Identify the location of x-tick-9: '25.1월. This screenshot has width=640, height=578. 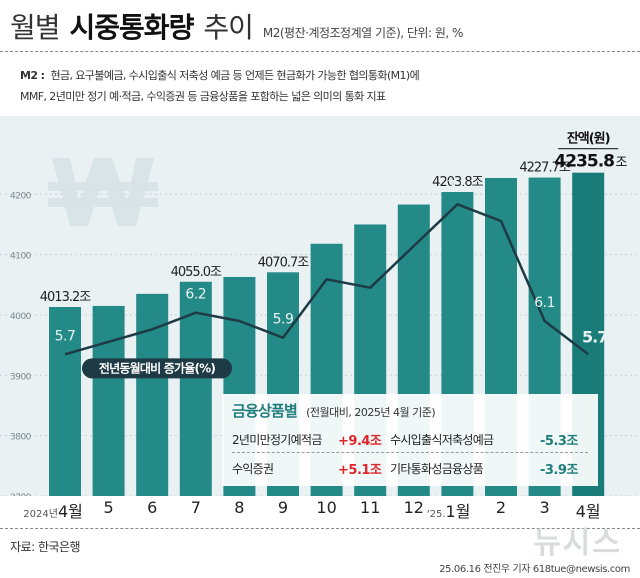
(449, 510).